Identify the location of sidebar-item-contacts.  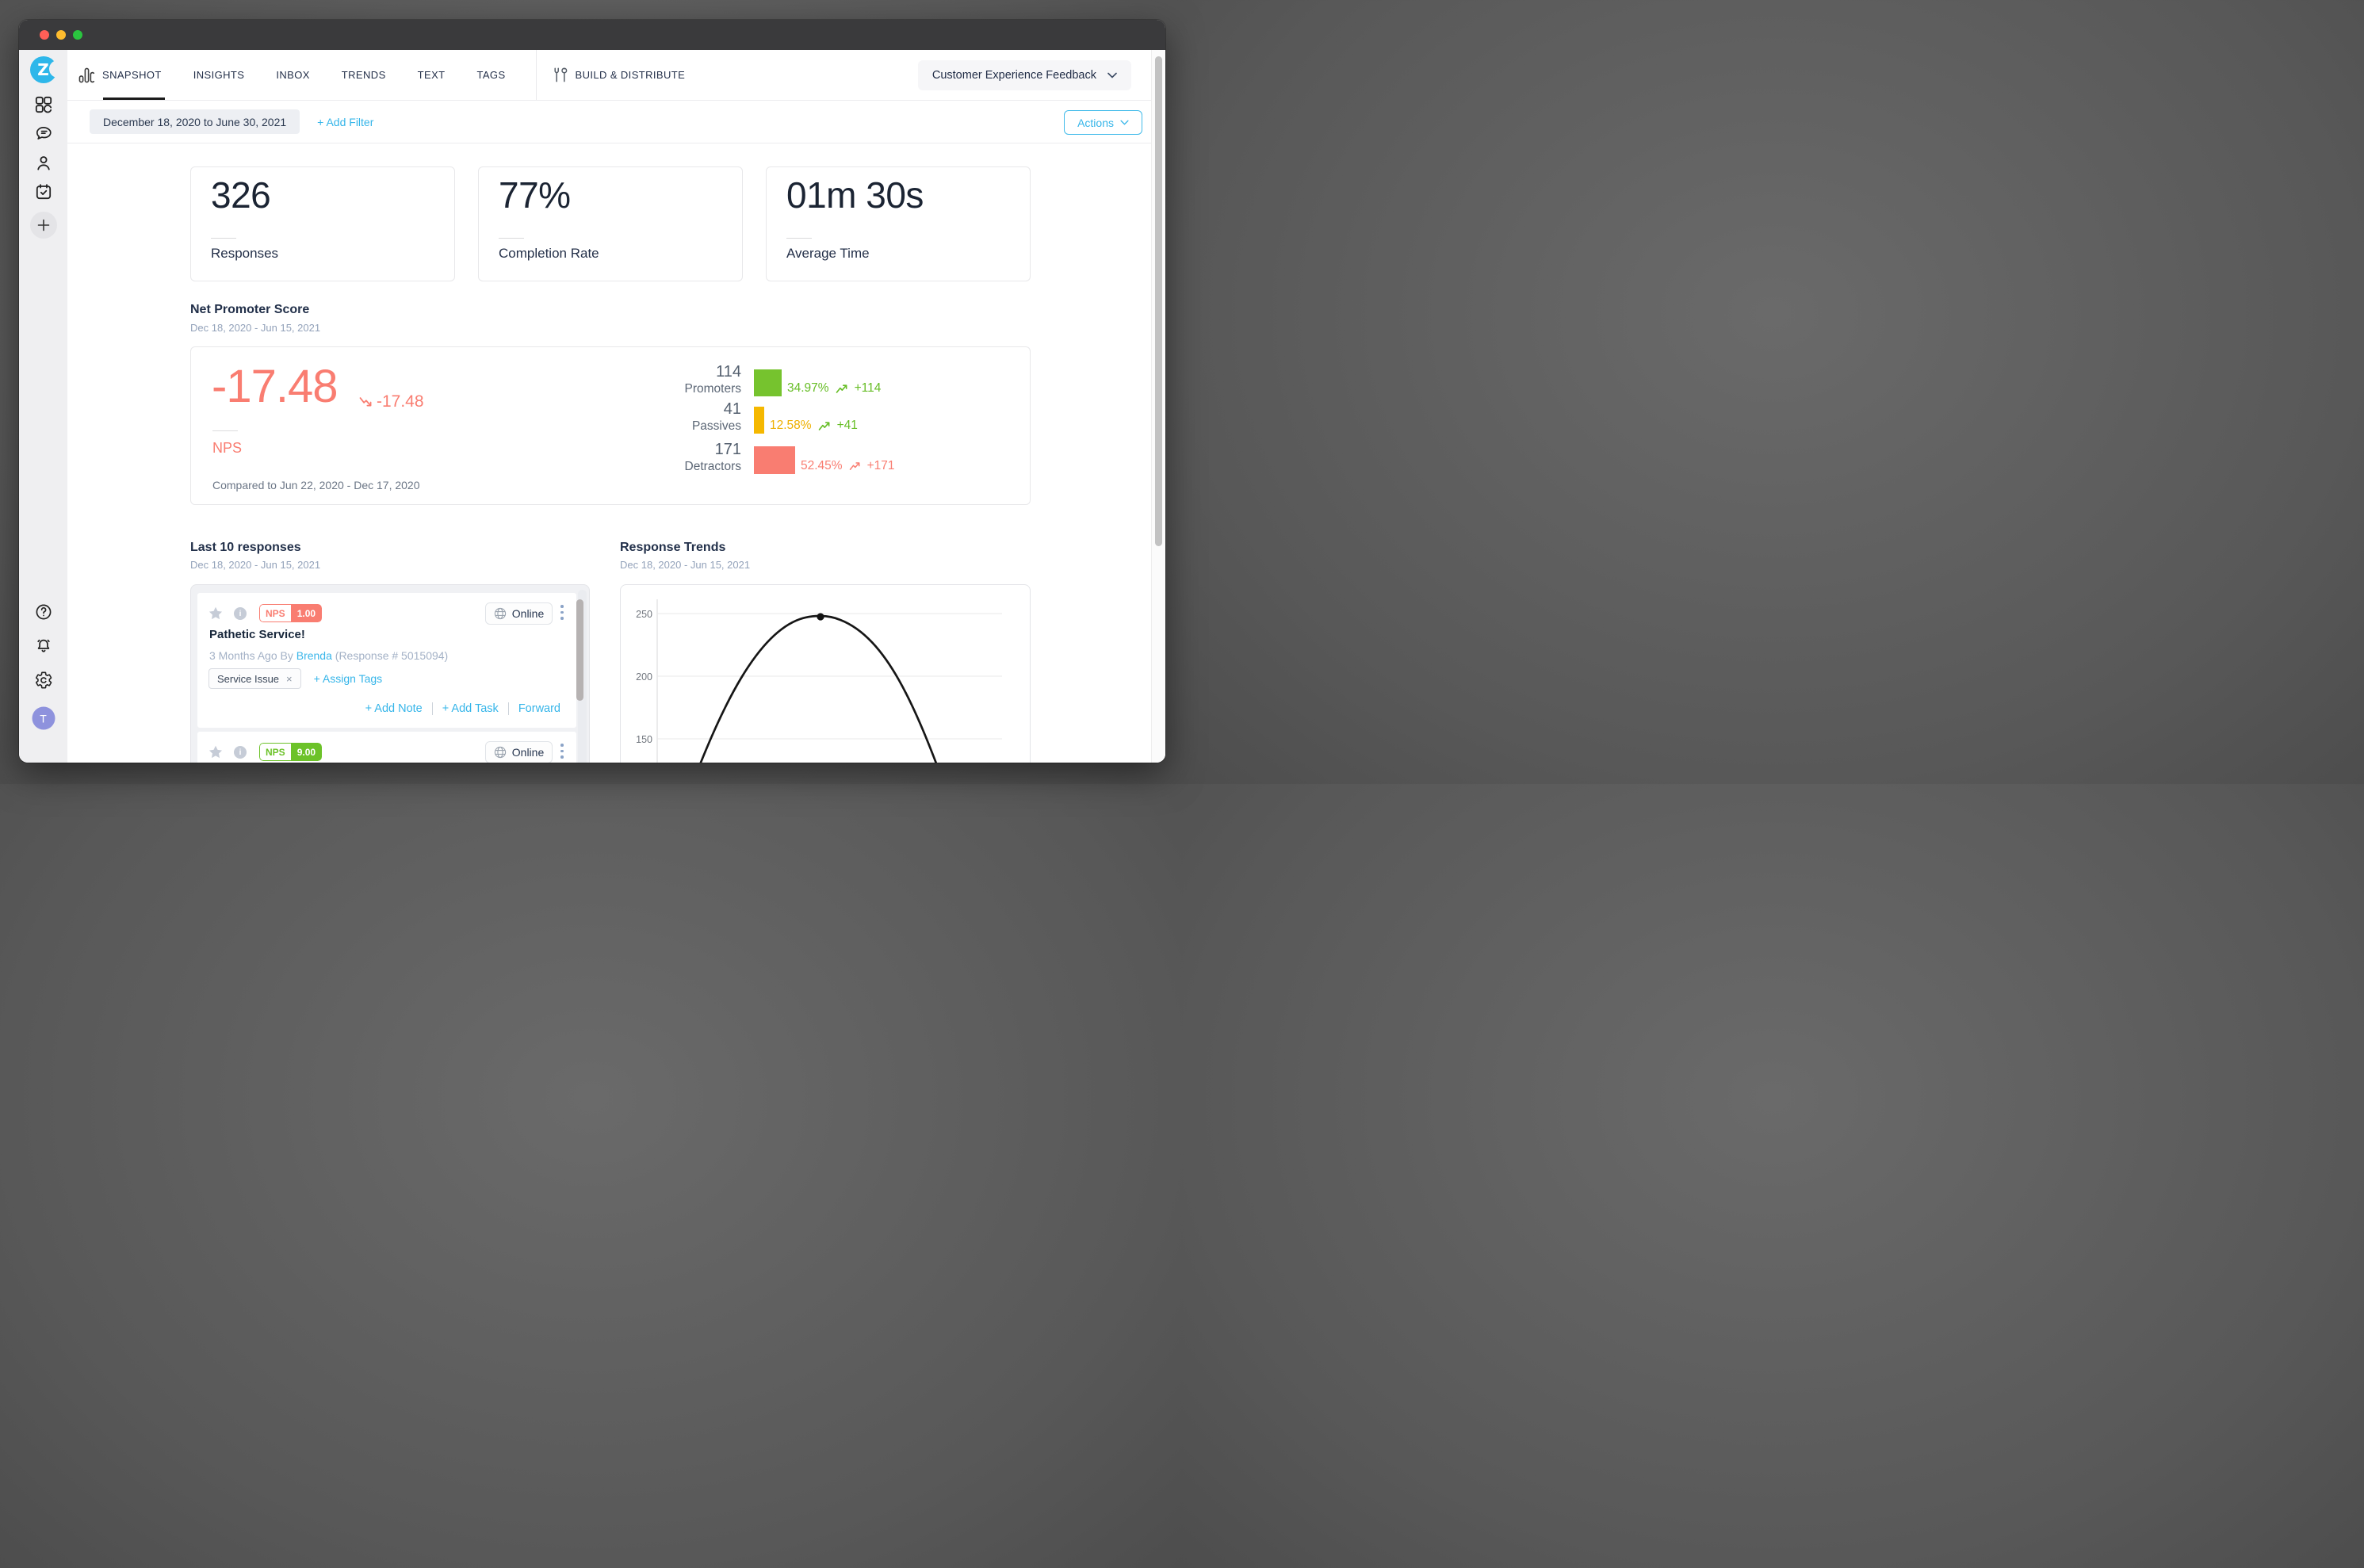
(43, 164).